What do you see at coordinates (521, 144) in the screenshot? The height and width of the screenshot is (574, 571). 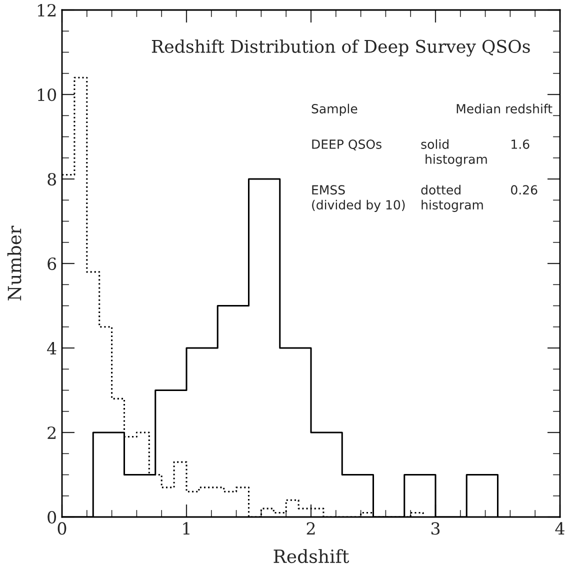 I see `annotation: 1.6` at bounding box center [521, 144].